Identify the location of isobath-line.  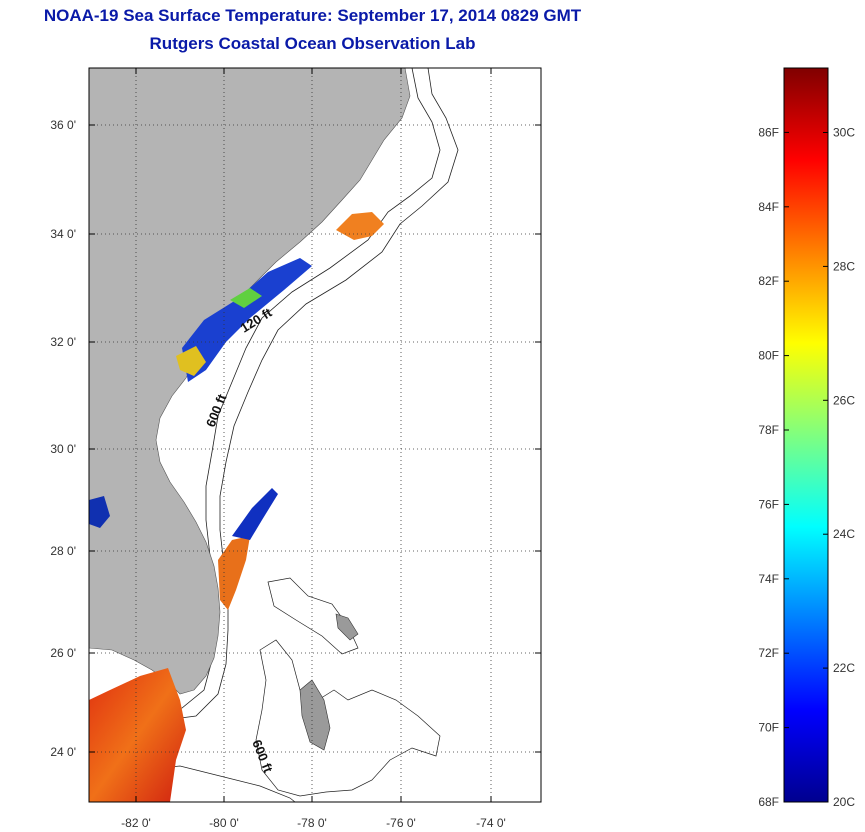
(313, 616).